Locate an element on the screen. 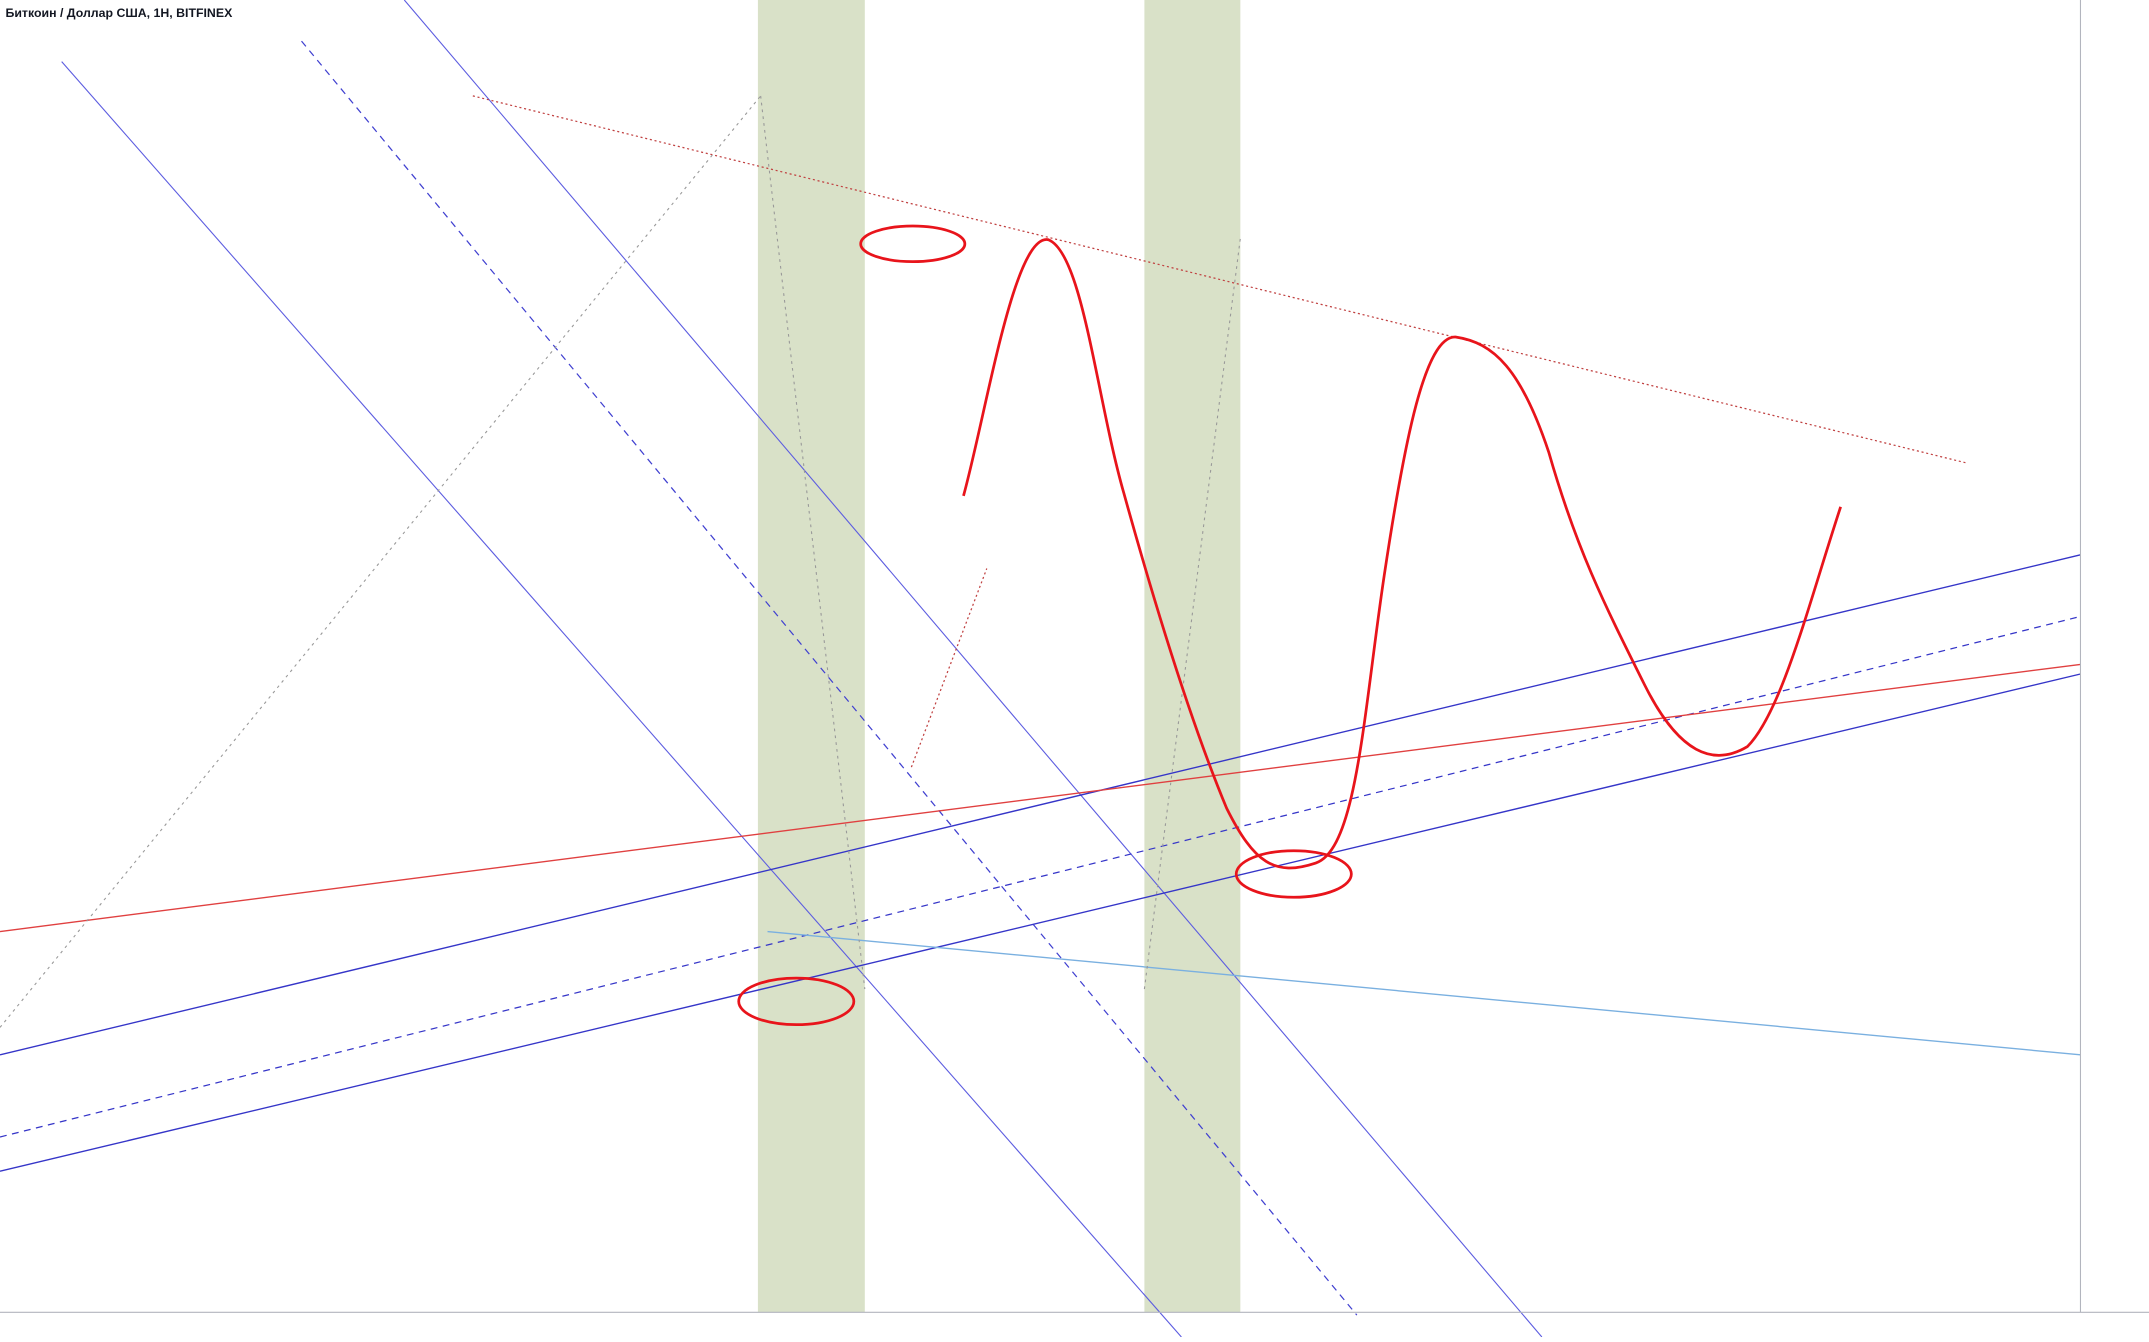 This screenshot has height=1342, width=2149. price-axis is located at coordinates (2114, 668).